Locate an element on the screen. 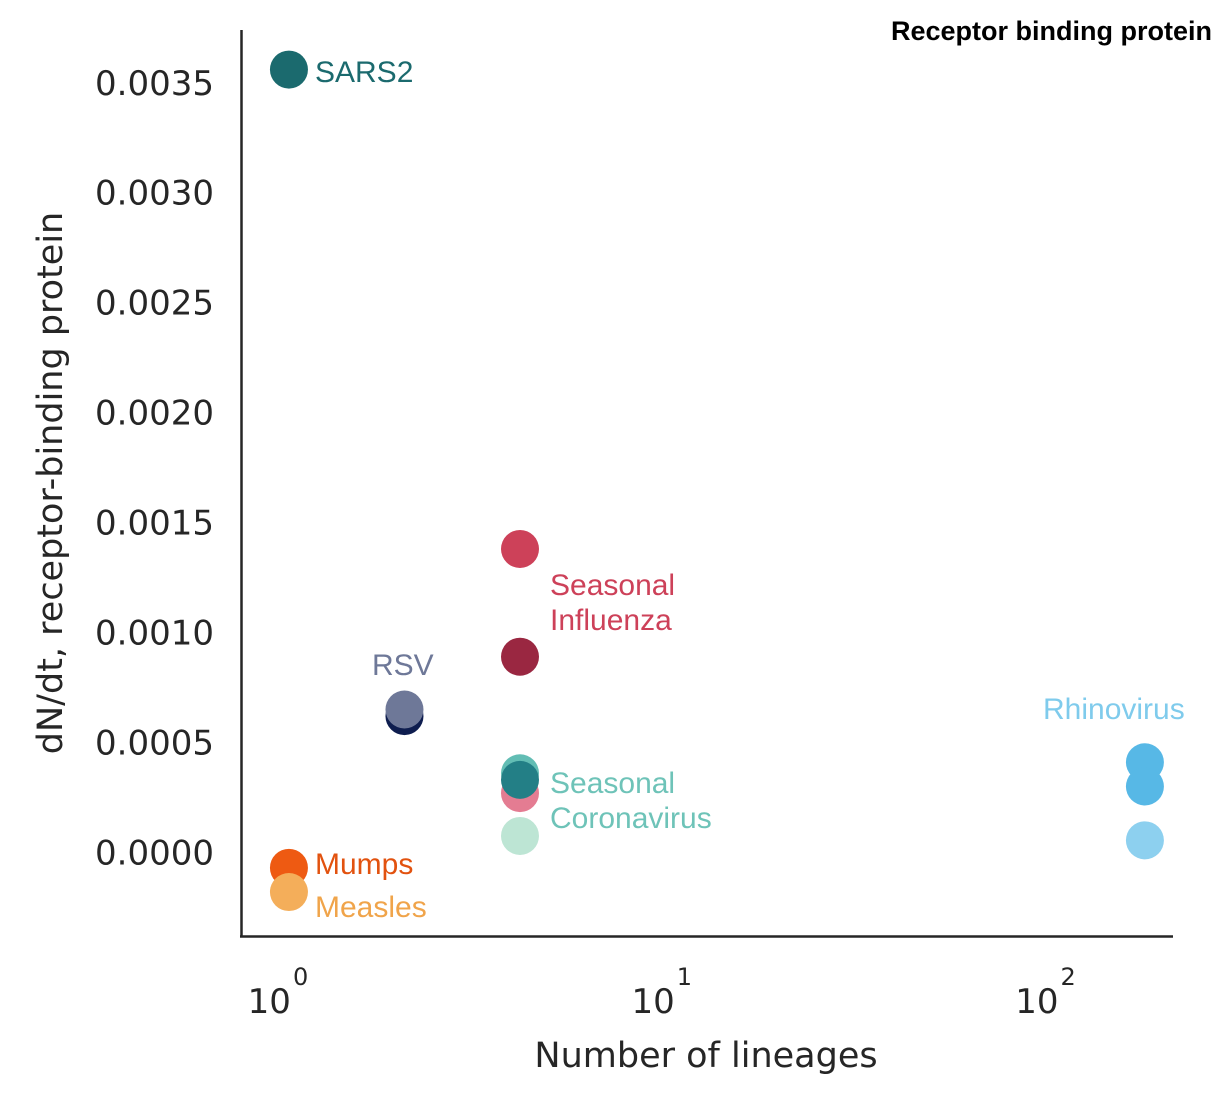  x-tick-exponent: 2 is located at coordinates (1067, 977).